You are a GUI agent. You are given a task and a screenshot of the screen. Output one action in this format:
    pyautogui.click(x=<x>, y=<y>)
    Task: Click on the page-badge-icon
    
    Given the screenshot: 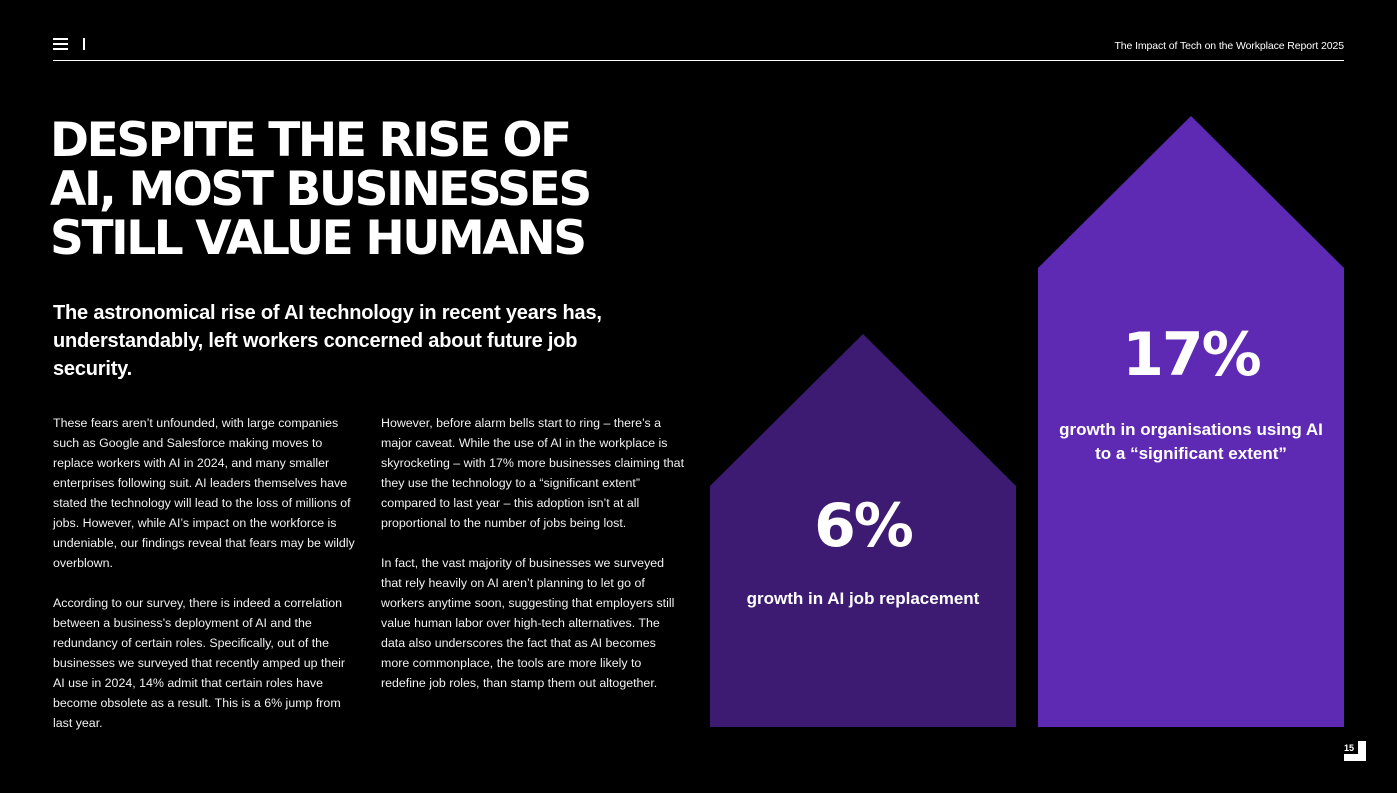 What is the action you would take?
    pyautogui.click(x=1355, y=751)
    